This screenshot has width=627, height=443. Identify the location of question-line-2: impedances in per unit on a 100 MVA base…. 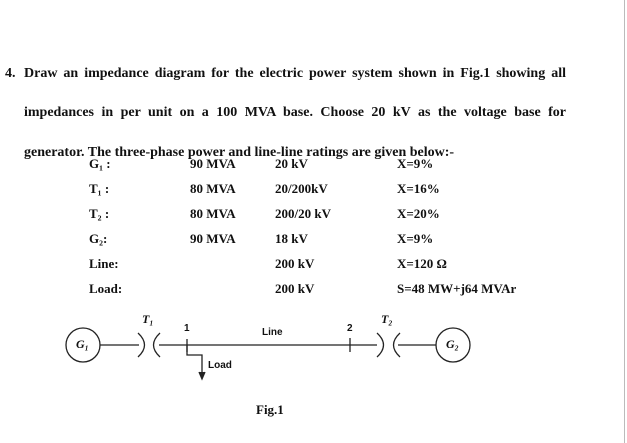
(295, 112).